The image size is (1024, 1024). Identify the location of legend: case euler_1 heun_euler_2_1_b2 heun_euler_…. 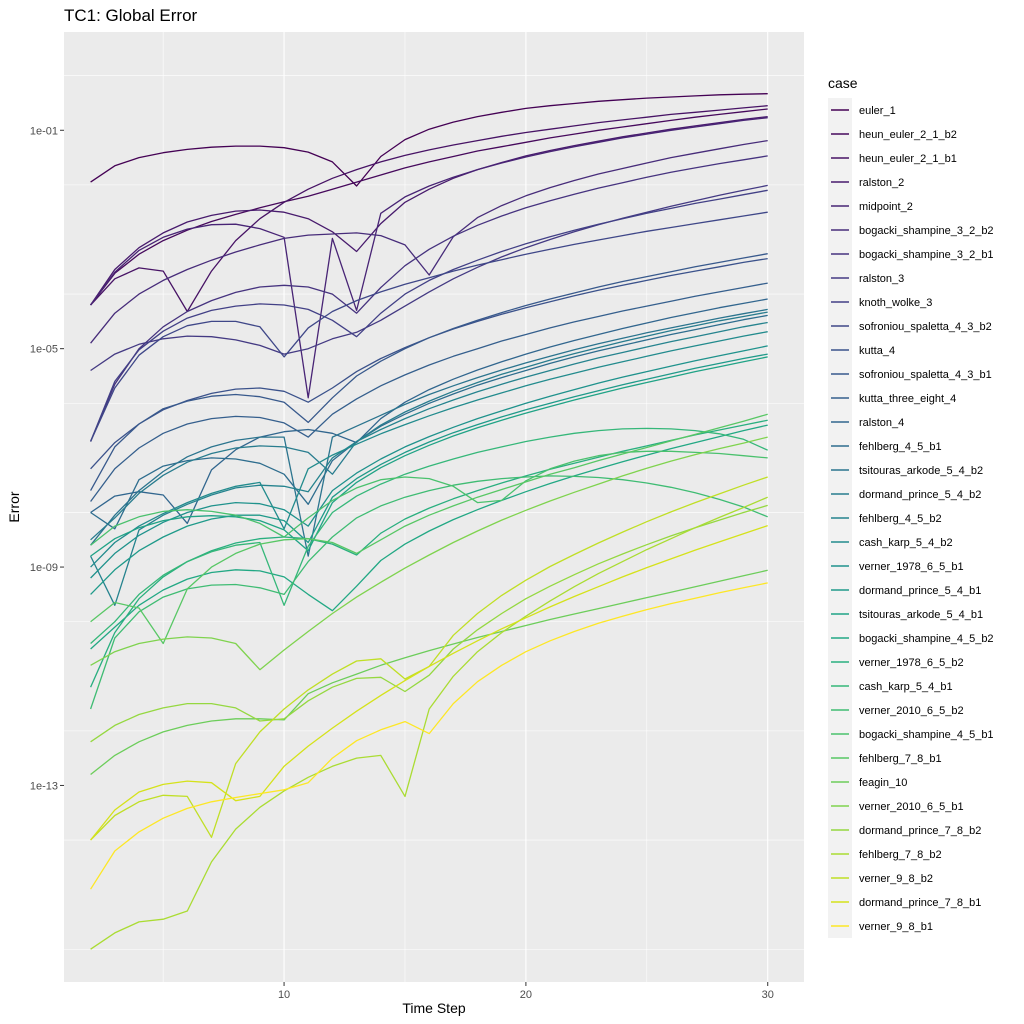
(911, 506).